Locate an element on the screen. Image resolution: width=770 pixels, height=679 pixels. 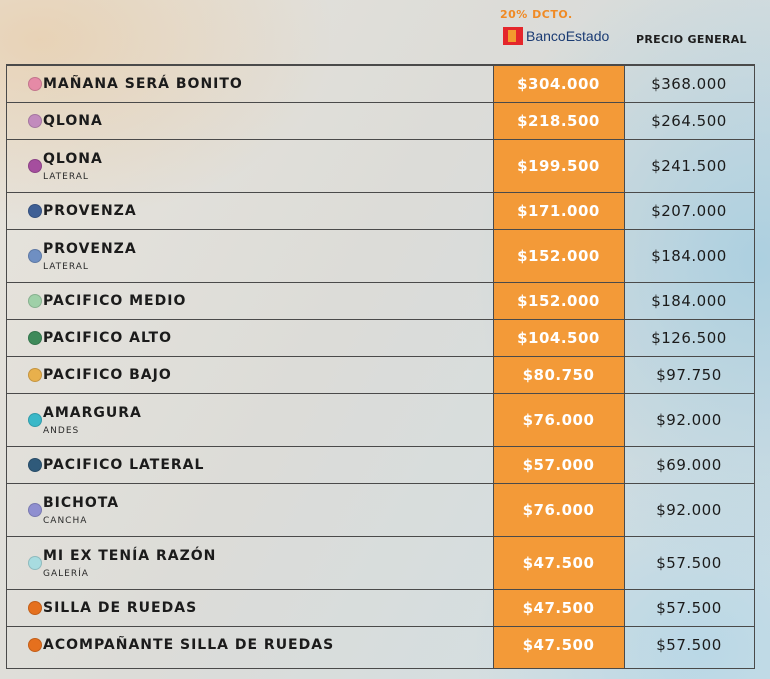
section-name-wrap: PROVENZA is located at coordinates (90, 211).